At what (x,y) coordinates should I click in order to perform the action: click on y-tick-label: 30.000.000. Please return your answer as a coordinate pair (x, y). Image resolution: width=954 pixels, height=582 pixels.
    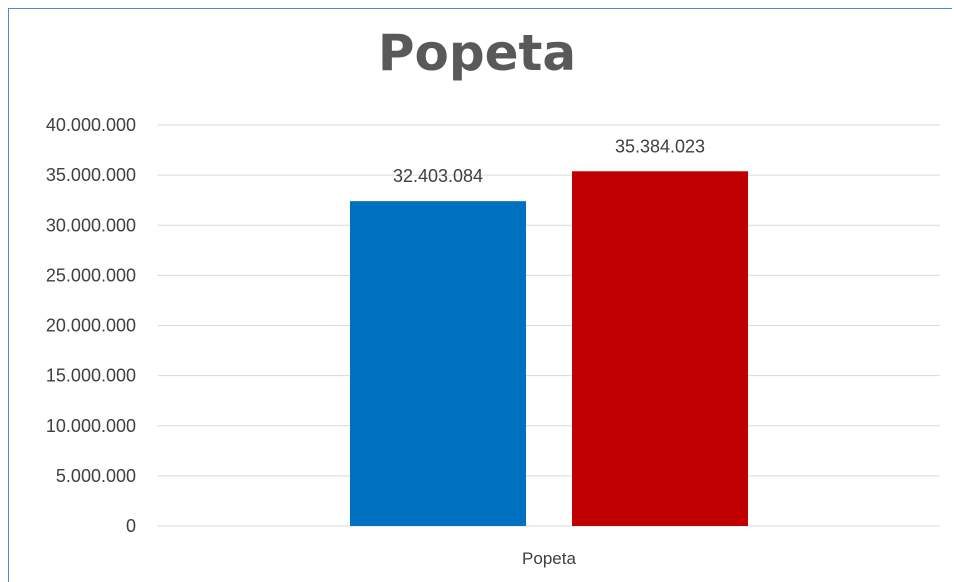
    Looking at the image, I should click on (91, 225).